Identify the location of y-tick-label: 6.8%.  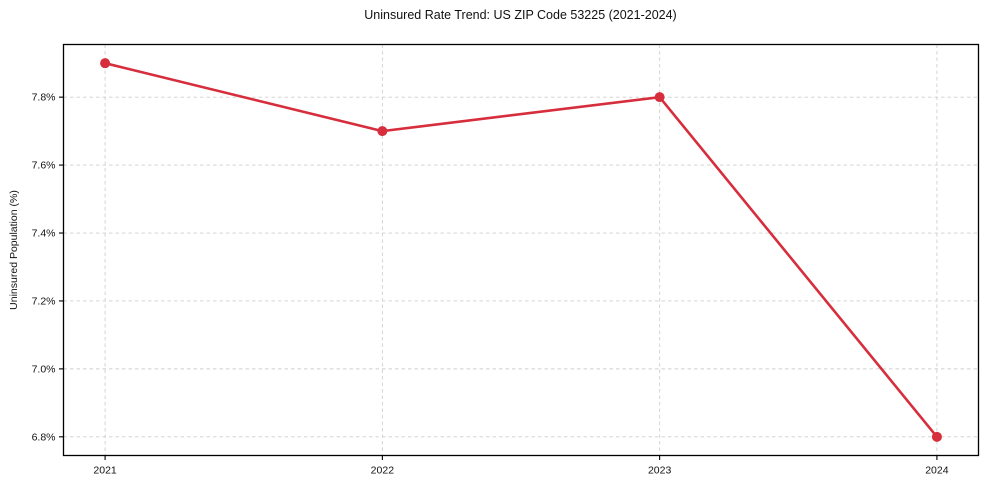
(44, 437).